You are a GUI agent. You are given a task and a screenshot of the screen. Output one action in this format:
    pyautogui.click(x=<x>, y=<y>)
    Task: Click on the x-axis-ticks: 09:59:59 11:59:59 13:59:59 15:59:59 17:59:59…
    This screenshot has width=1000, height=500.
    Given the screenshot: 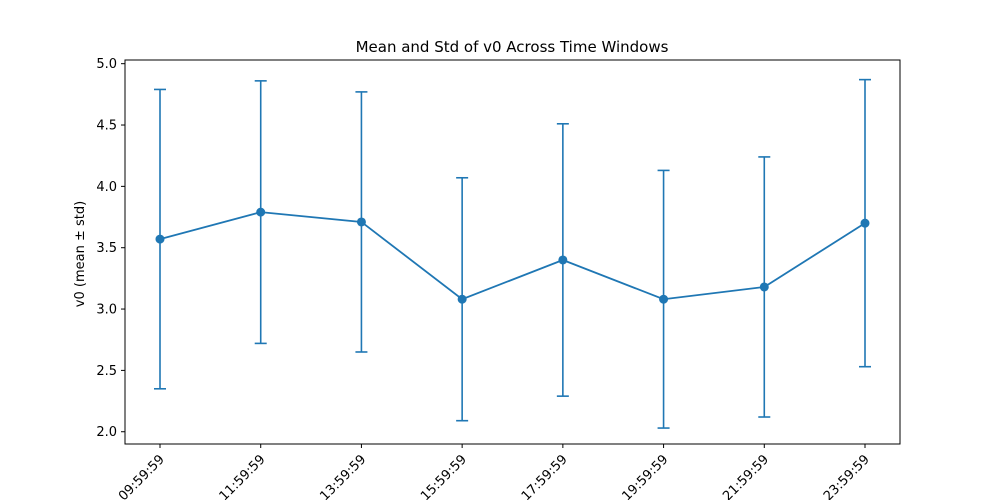 What is the action you would take?
    pyautogui.click(x=494, y=472)
    